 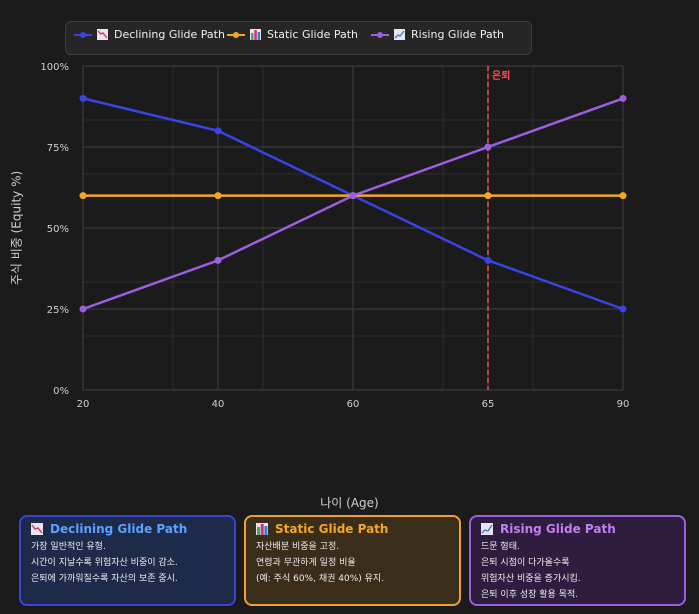 I want to click on card-title: Declining Glide Path, so click(x=127, y=529).